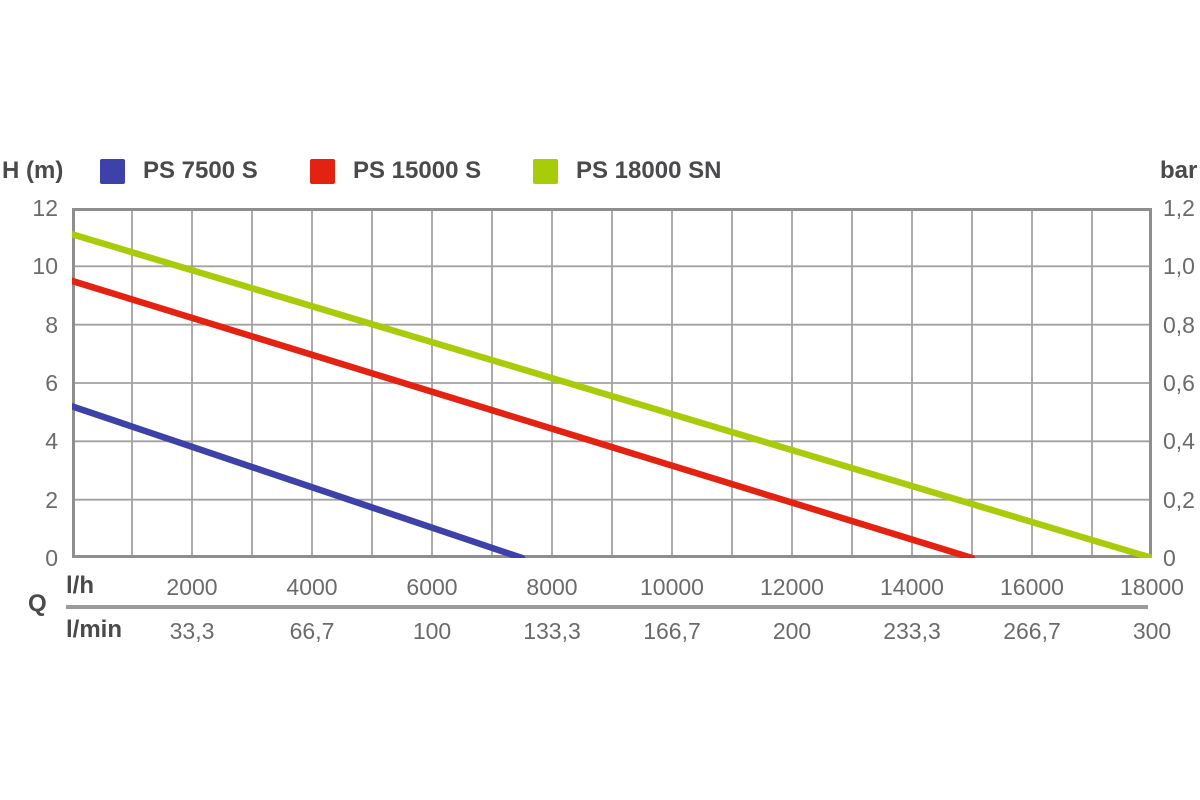  I want to click on y-tick-right: 0,8, so click(1179, 324).